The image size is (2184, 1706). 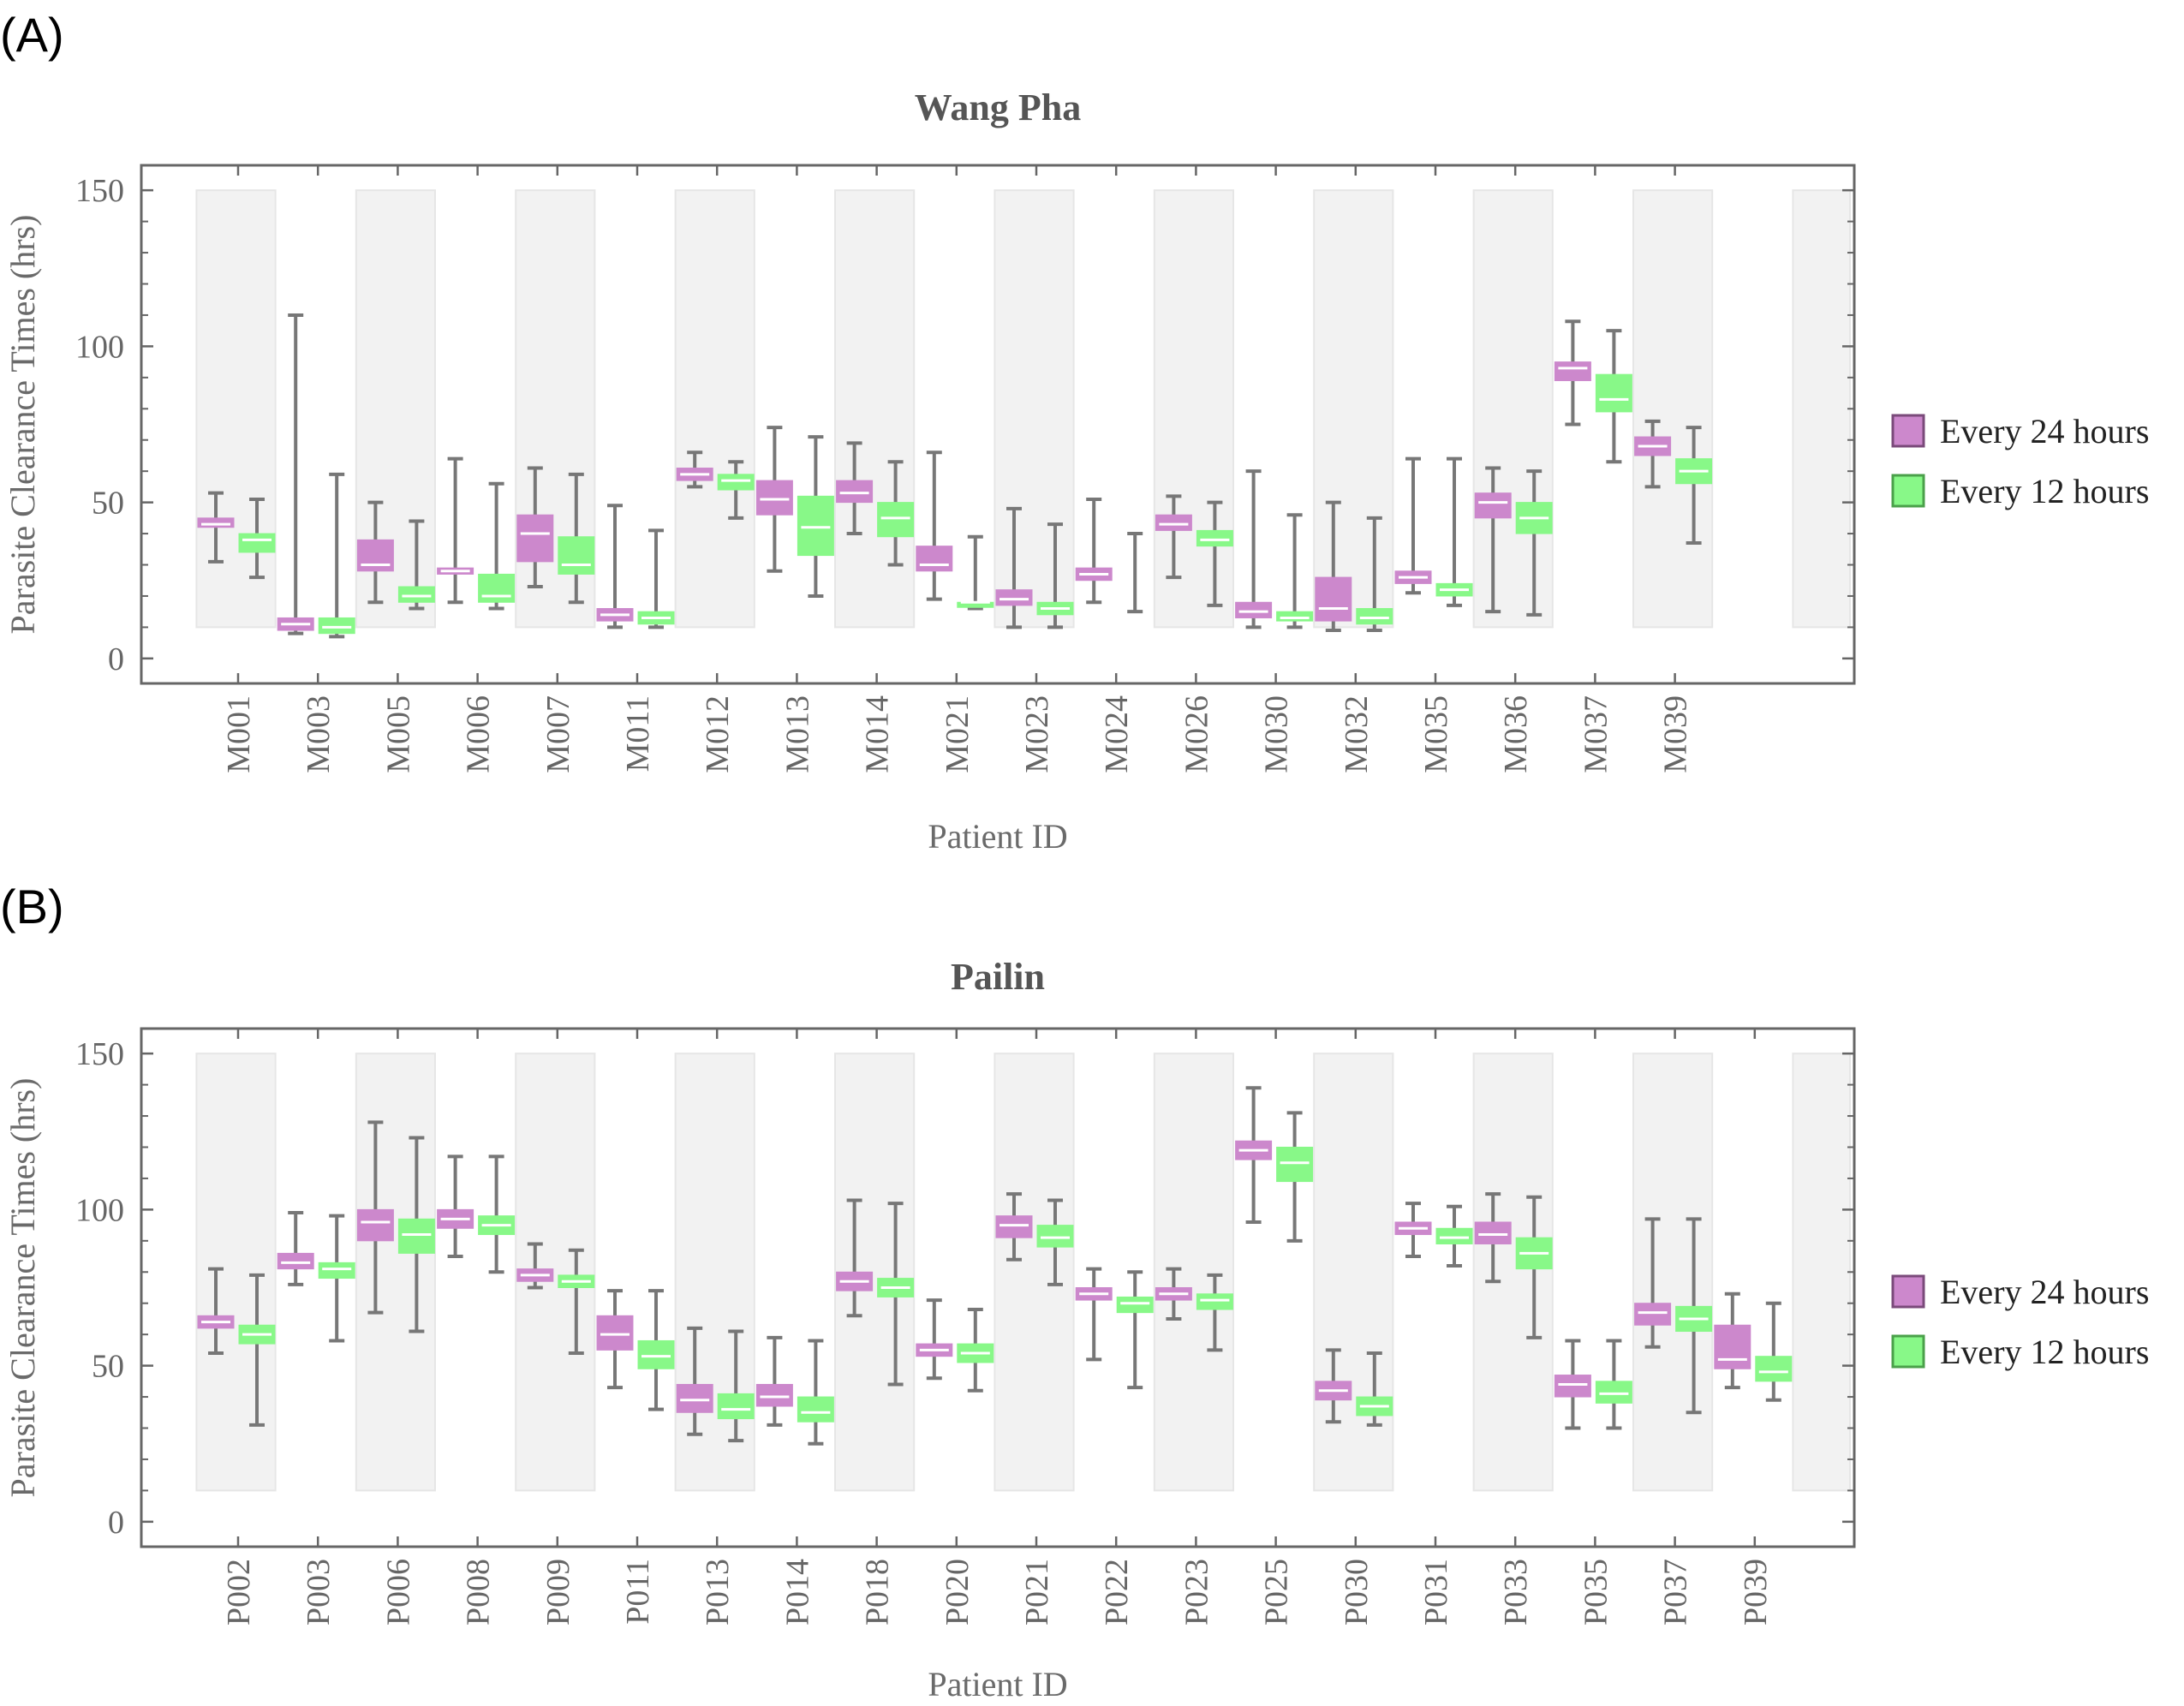 What do you see at coordinates (1357, 734) in the screenshot?
I see `x-tick-label: M032` at bounding box center [1357, 734].